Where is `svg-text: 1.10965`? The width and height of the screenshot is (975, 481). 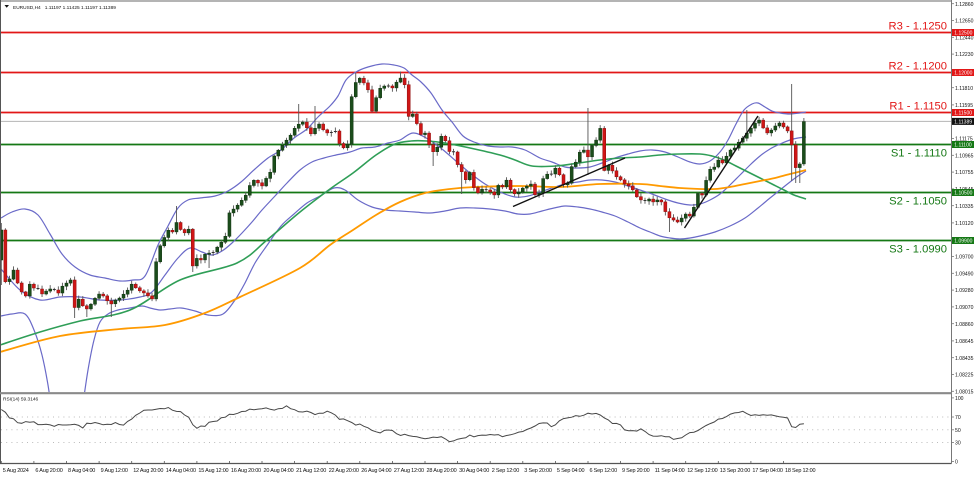
svg-text: 1.10965 is located at coordinates (964, 156).